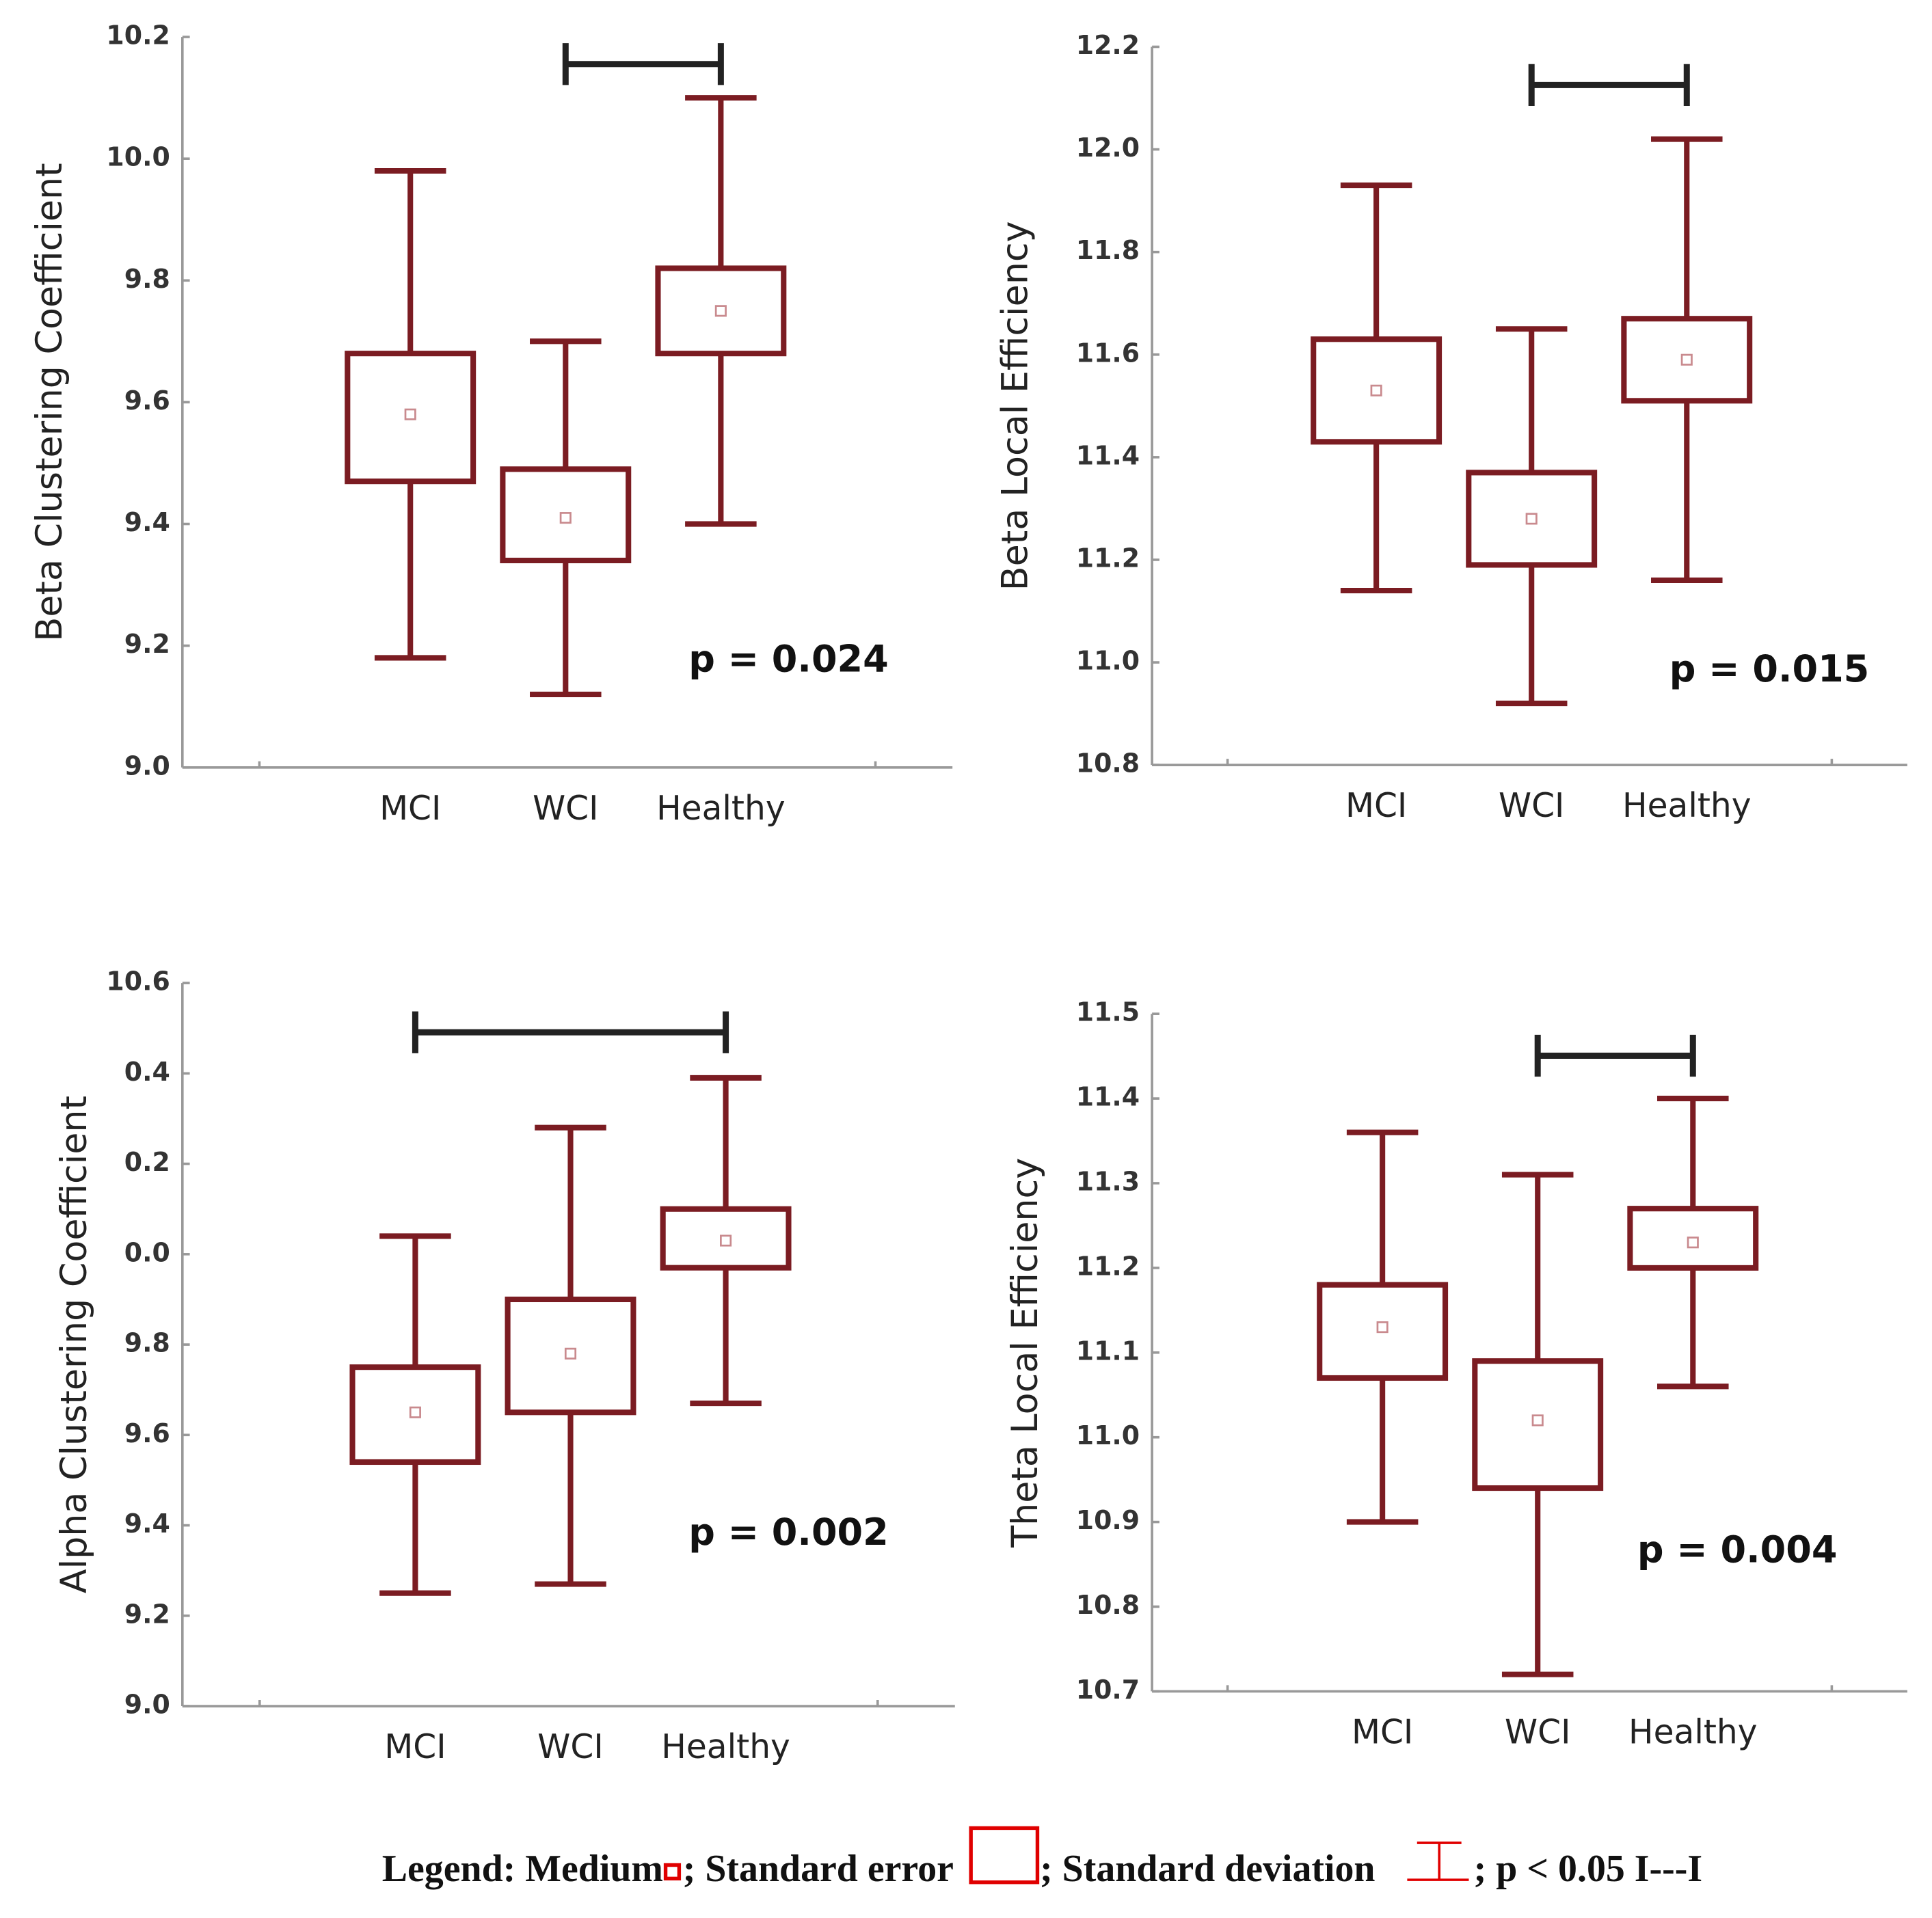 This screenshot has width=1932, height=1918. I want to click on legend-item: Legend: Medium, so click(522, 1869).